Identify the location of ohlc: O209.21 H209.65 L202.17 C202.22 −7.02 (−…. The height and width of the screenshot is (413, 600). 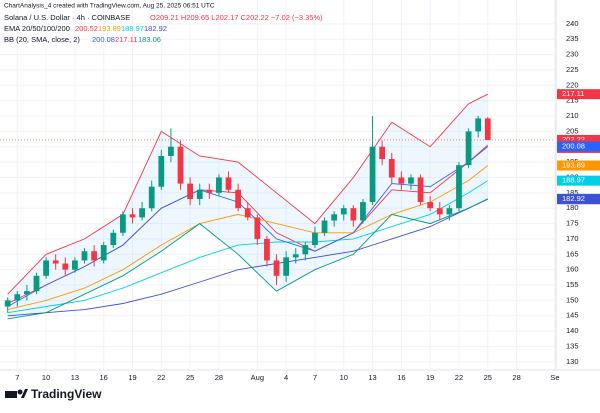
(236, 17).